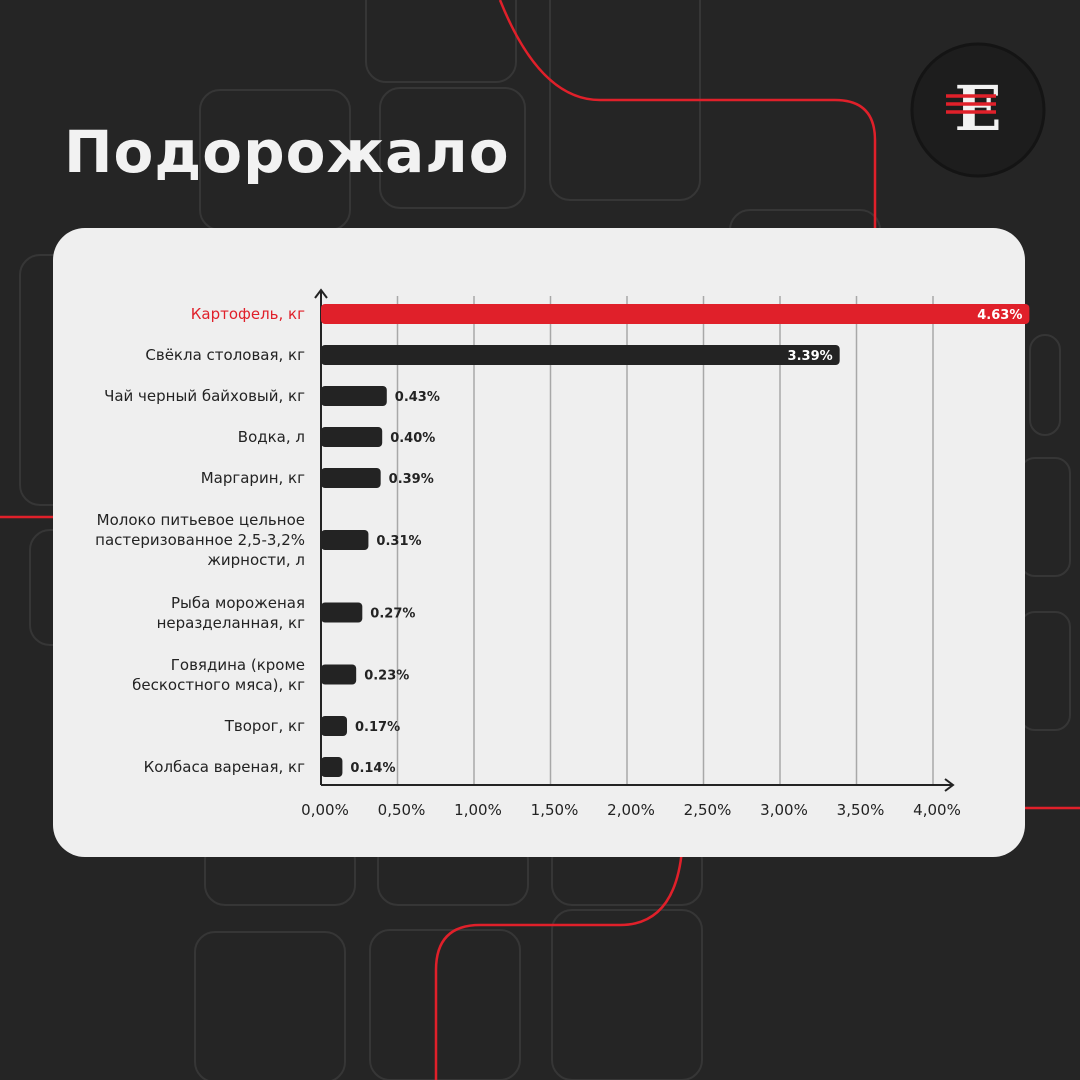 Image resolution: width=1080 pixels, height=1080 pixels. What do you see at coordinates (230, 612) in the screenshot?
I see `y-tick-label: Рыба мороженая неразделанная, кг` at bounding box center [230, 612].